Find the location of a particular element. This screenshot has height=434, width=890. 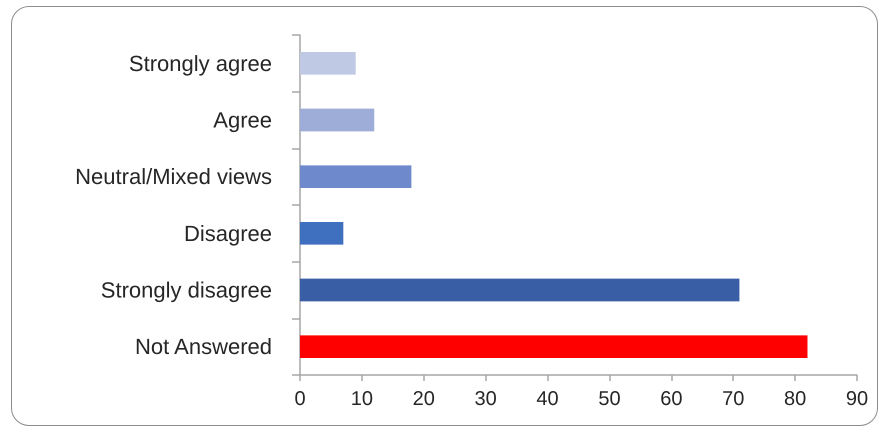

x-tick-label: 60 is located at coordinates (671, 399).